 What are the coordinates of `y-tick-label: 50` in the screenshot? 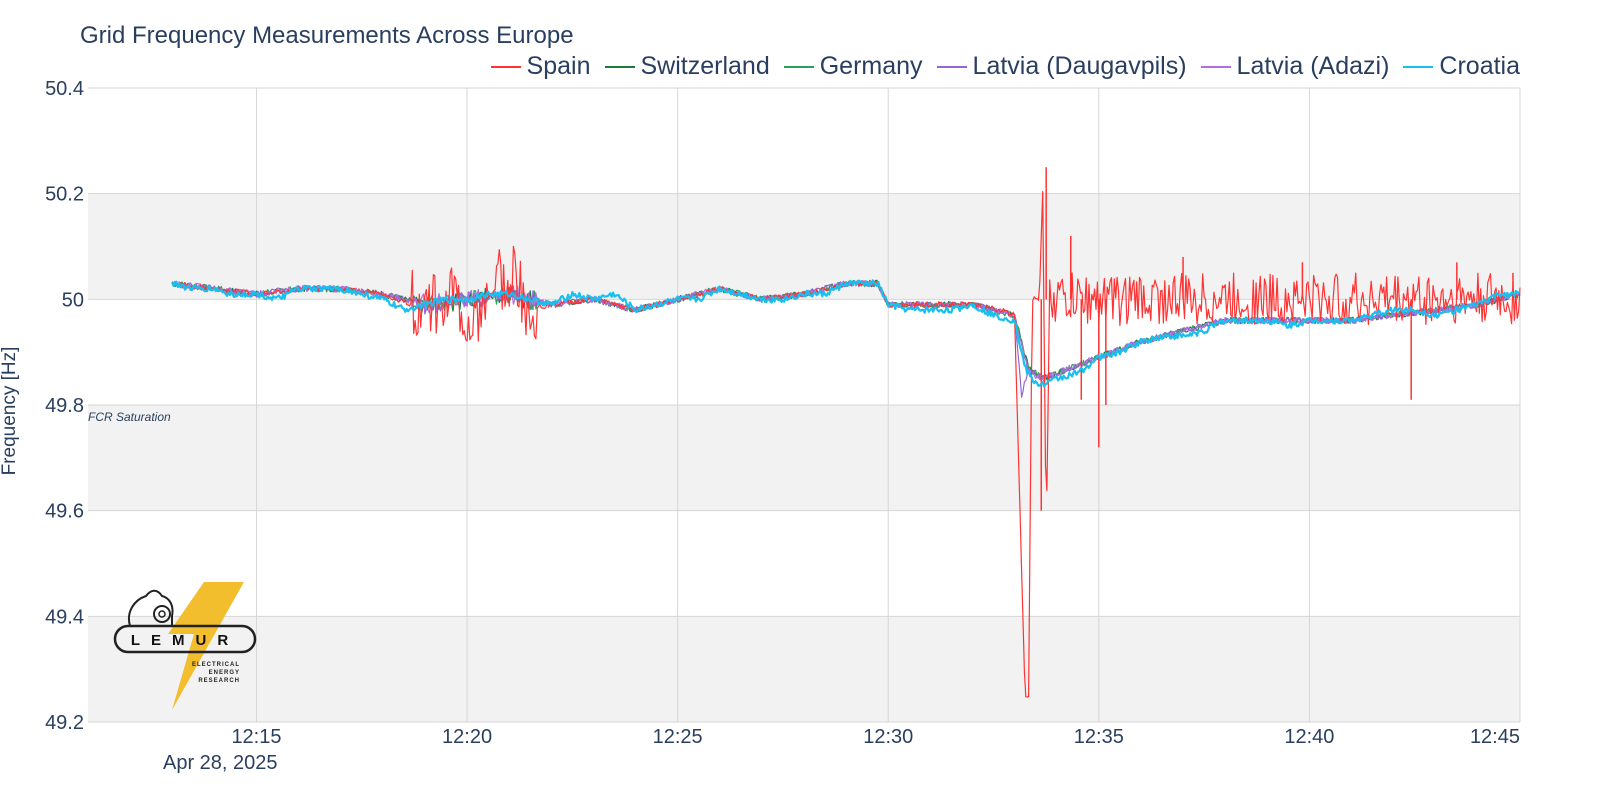 It's located at (73, 300).